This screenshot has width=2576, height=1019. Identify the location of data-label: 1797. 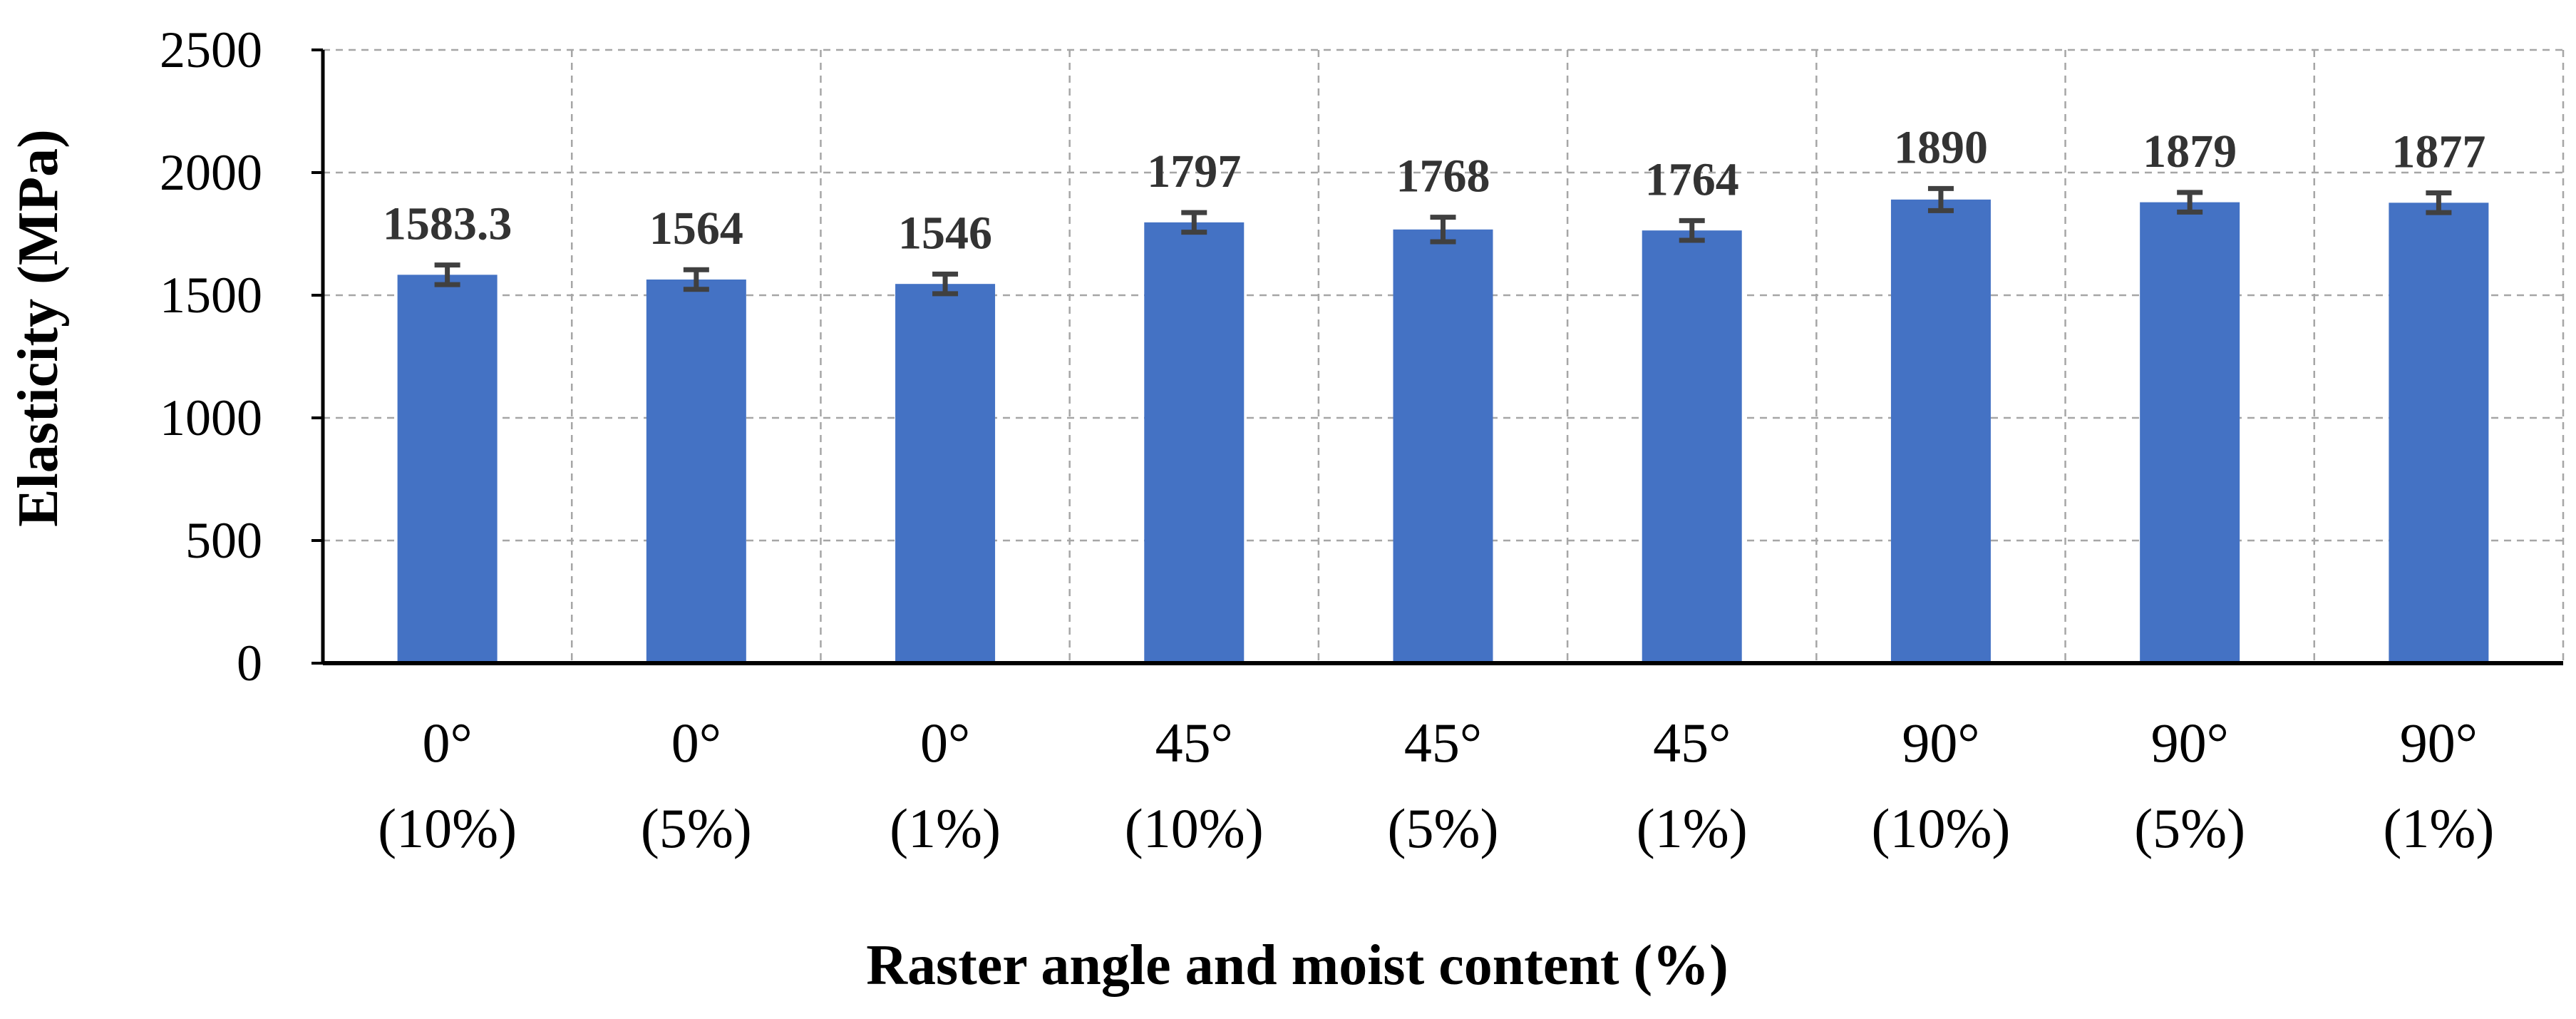
(1194, 171).